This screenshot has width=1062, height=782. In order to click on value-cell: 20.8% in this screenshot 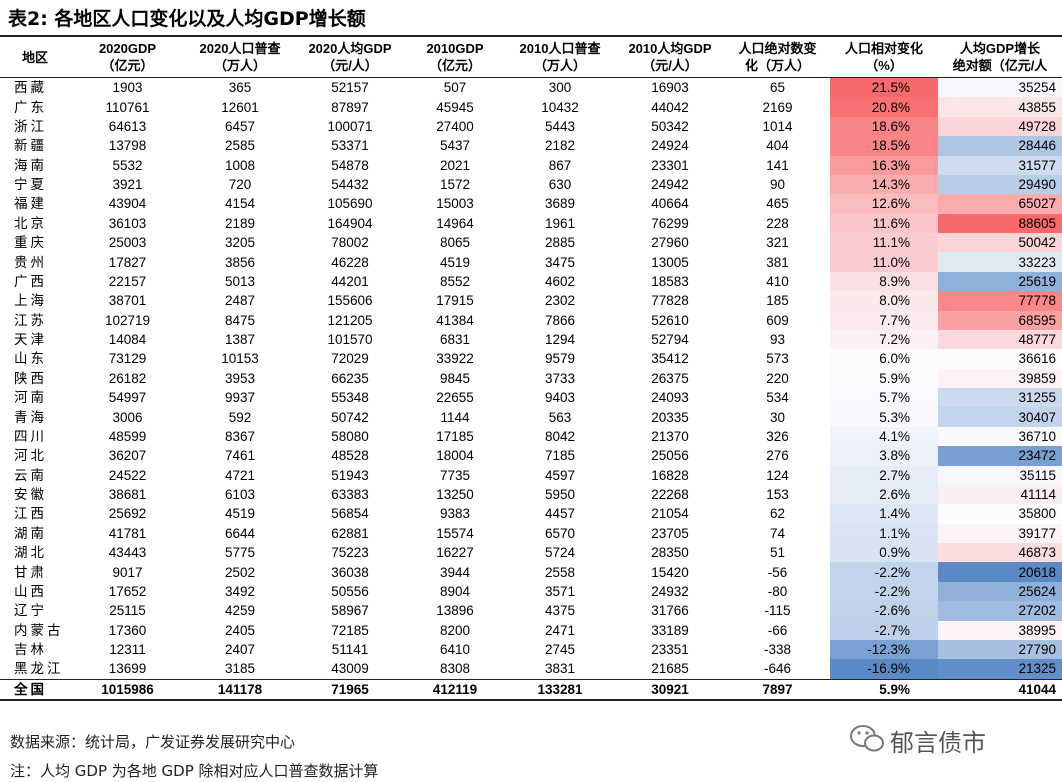, I will do `click(884, 107)`.